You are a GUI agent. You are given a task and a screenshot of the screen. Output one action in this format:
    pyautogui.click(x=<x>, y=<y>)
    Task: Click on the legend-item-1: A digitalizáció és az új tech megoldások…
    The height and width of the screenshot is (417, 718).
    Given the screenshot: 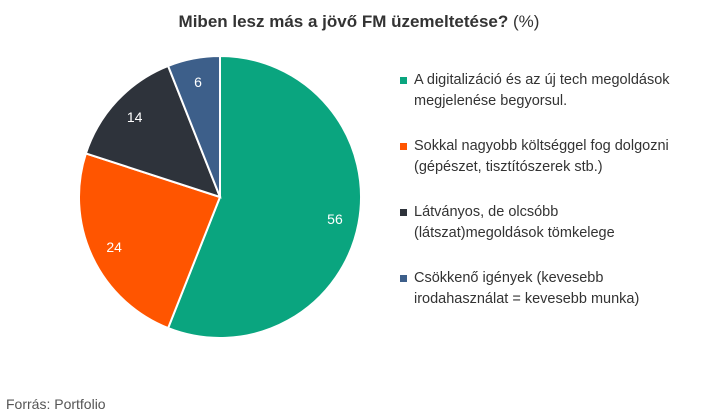 What is the action you would take?
    pyautogui.click(x=555, y=103)
    